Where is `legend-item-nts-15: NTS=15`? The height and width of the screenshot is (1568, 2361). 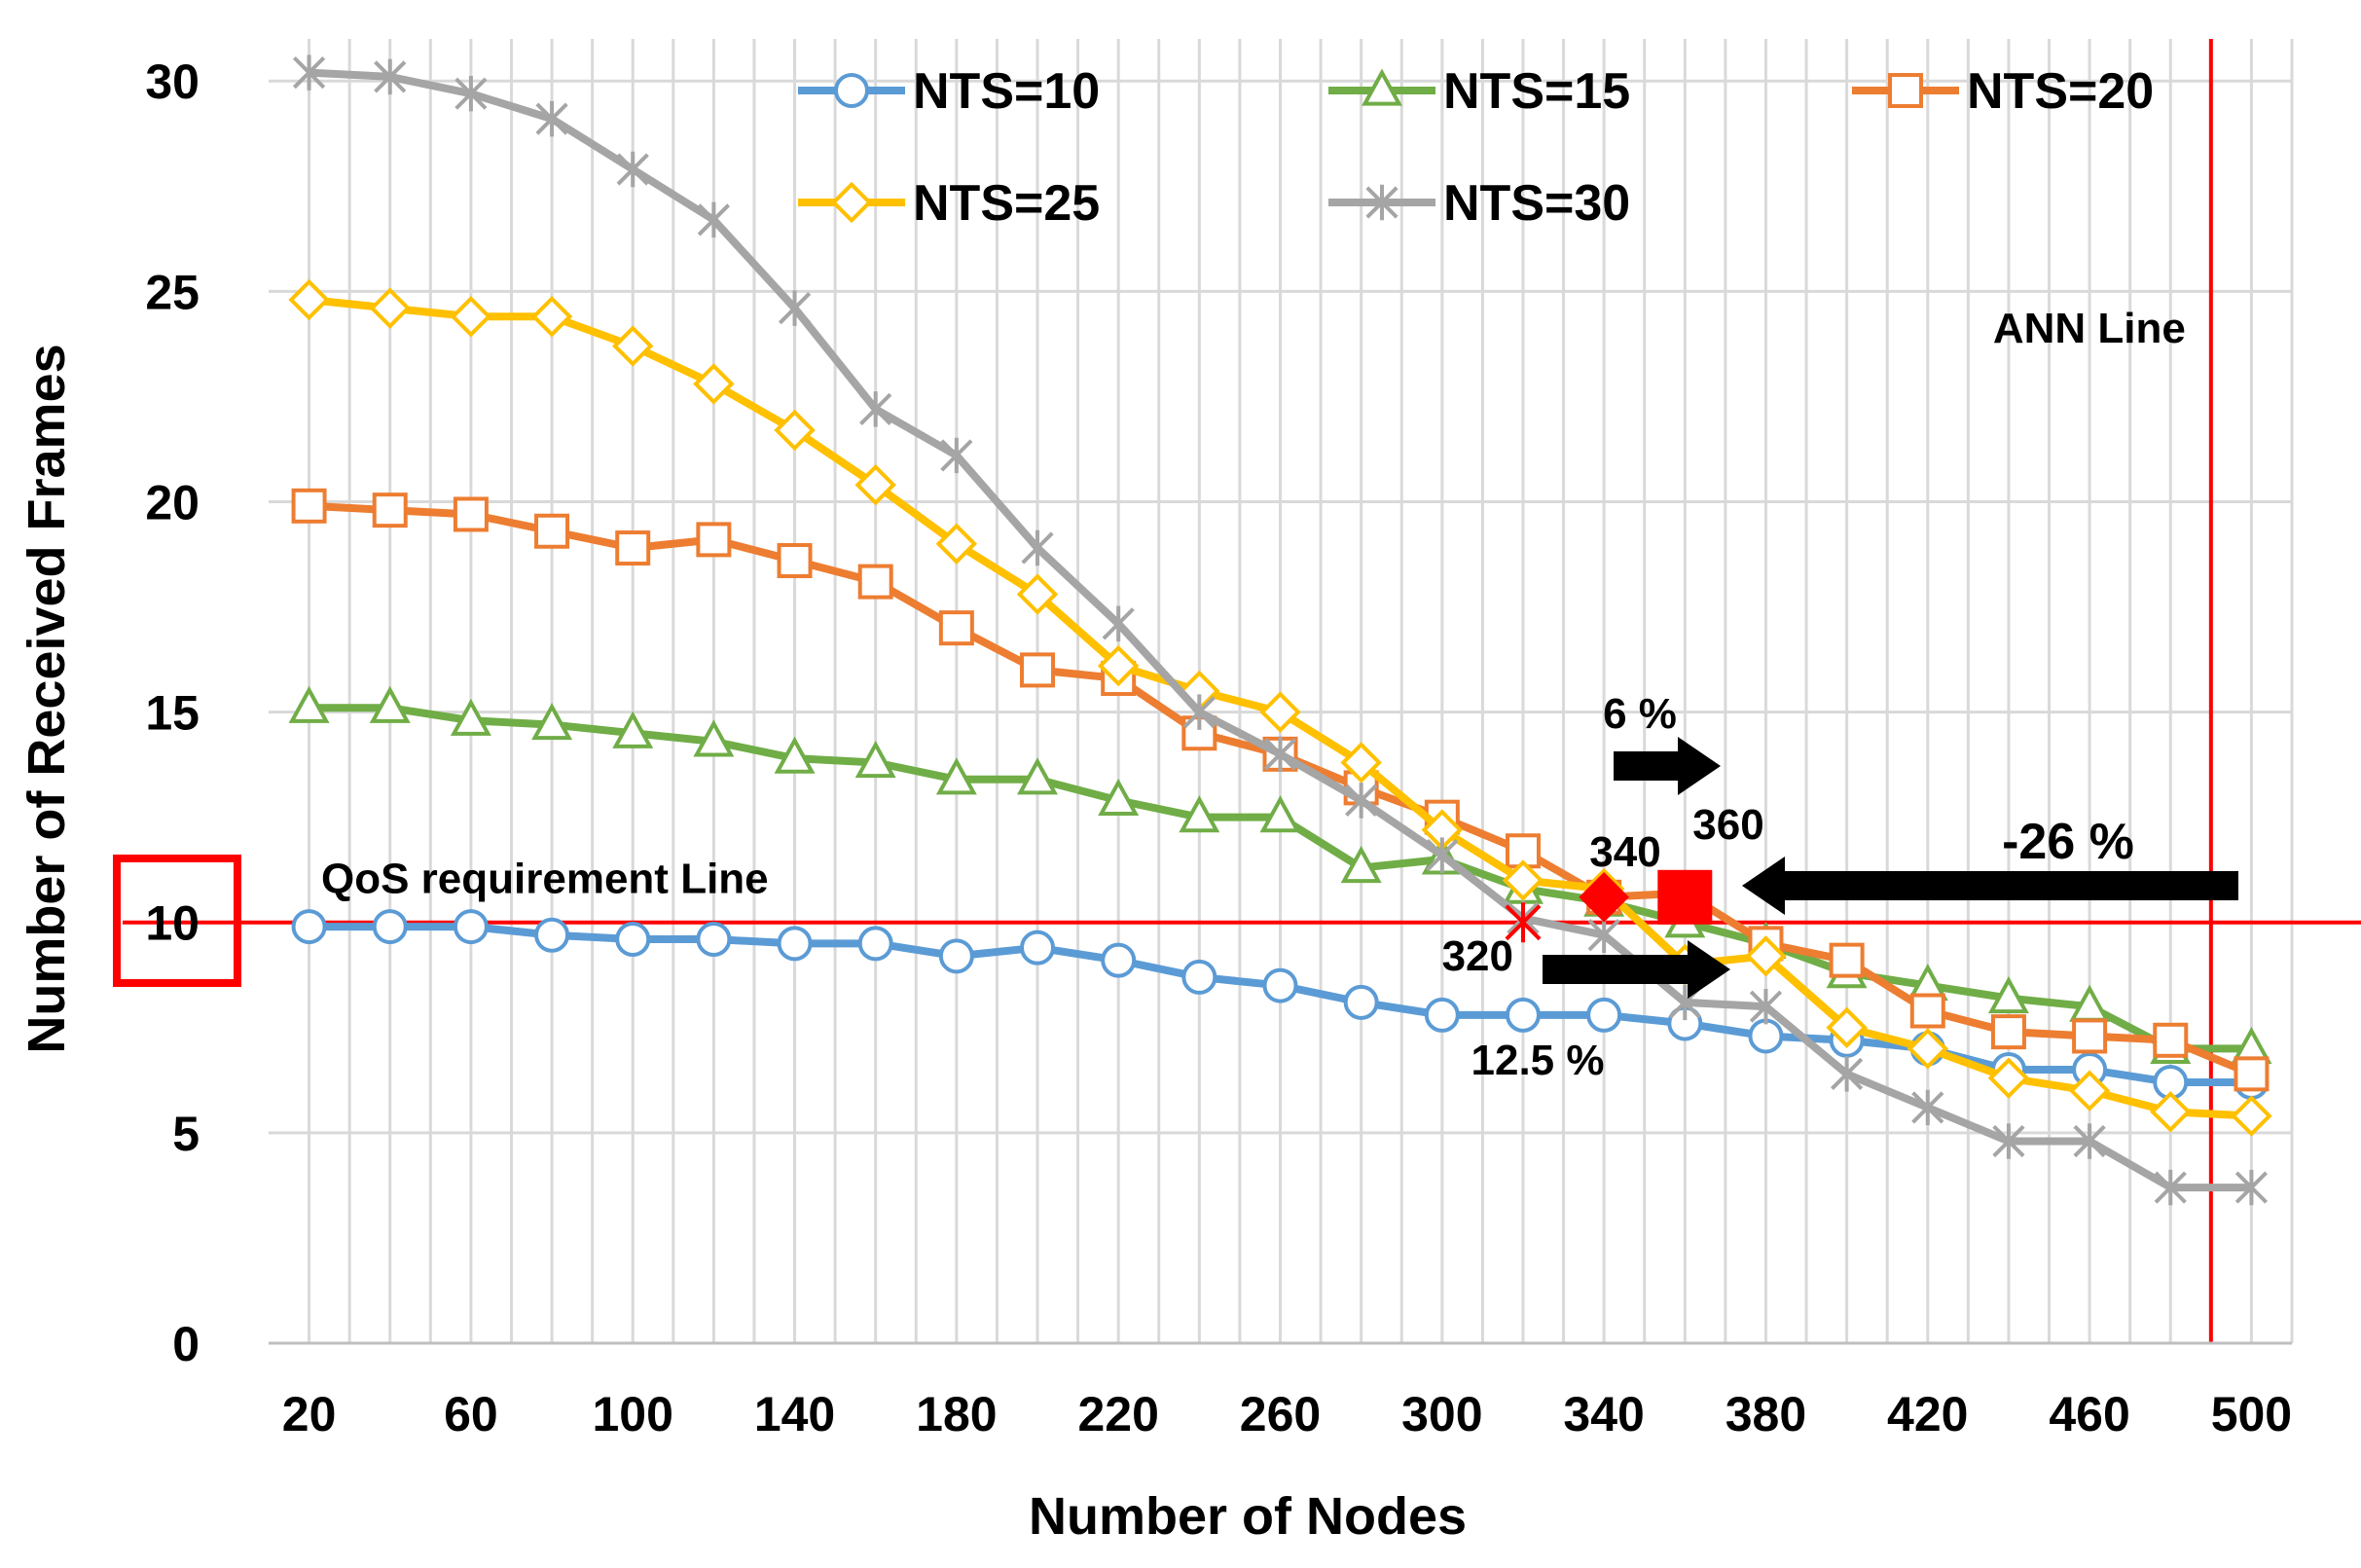 legend-item-nts-15: NTS=15 is located at coordinates (1479, 91).